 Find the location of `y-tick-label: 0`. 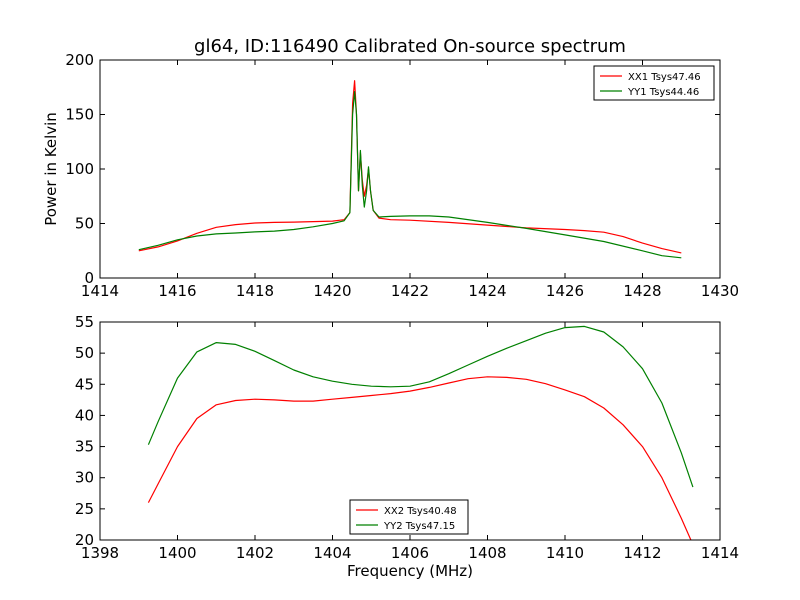

y-tick-label: 0 is located at coordinates (89, 278).